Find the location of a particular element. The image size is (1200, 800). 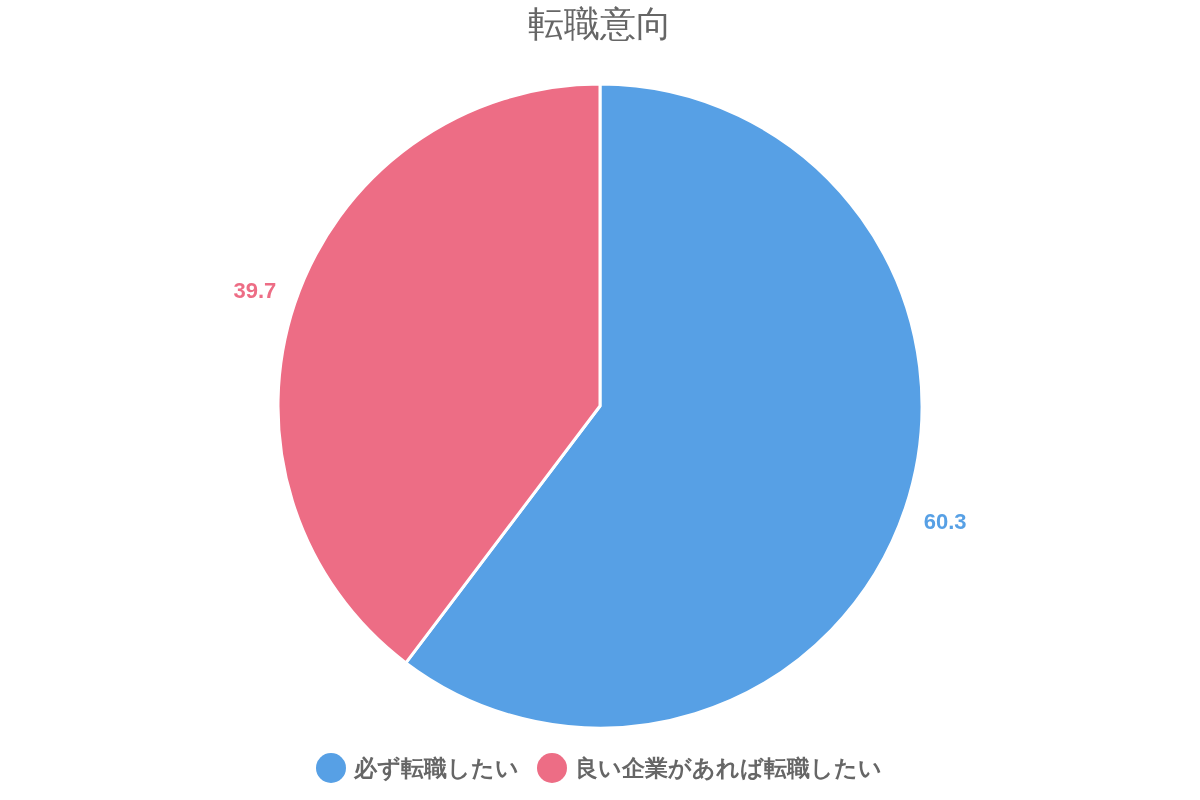

legend: 必ず転職したい 良い企業があれば転職したい is located at coordinates (599, 768).